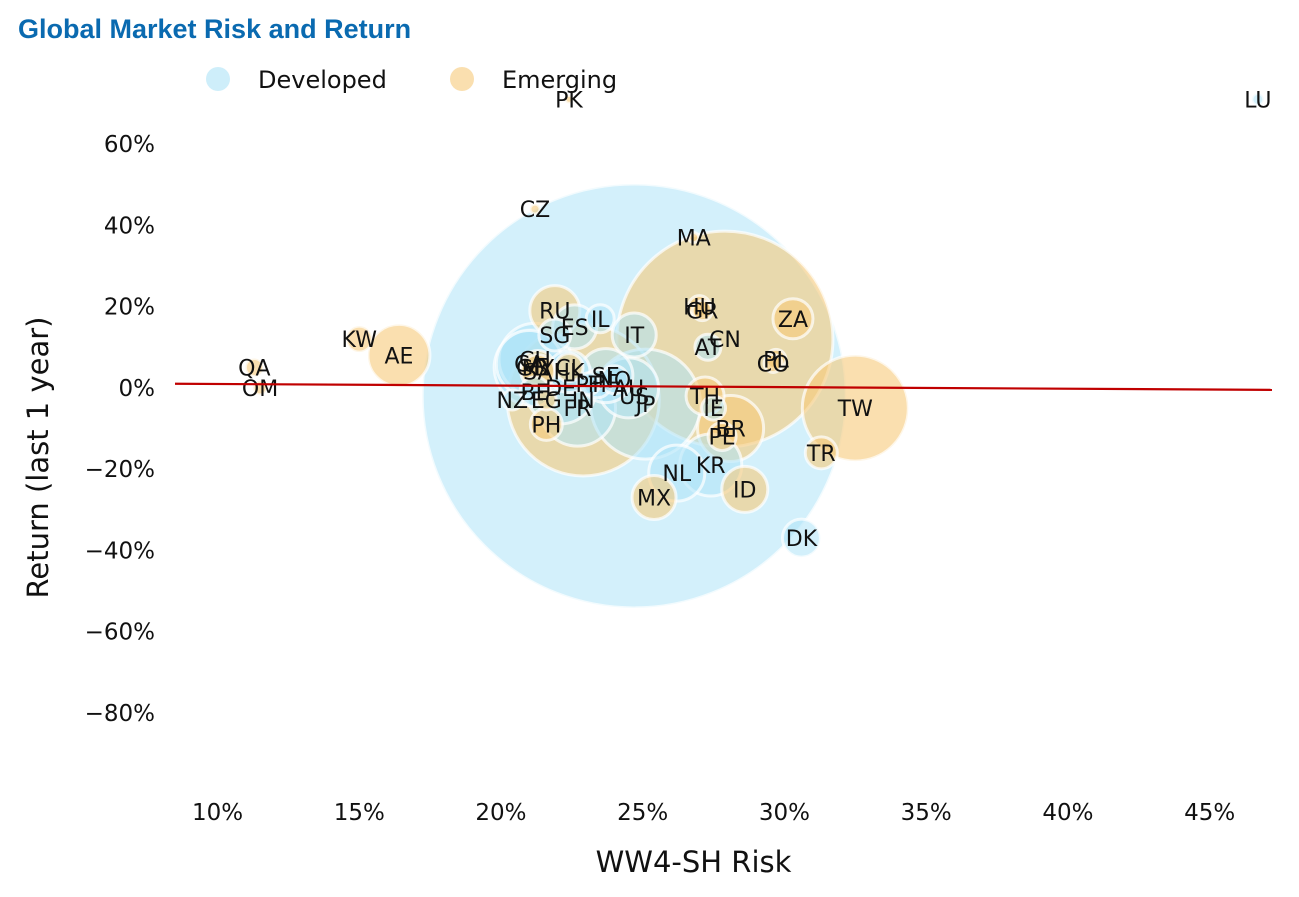  Describe the element at coordinates (38, 458) in the screenshot. I see `y-axis-title: Return (last 1 year)` at that location.